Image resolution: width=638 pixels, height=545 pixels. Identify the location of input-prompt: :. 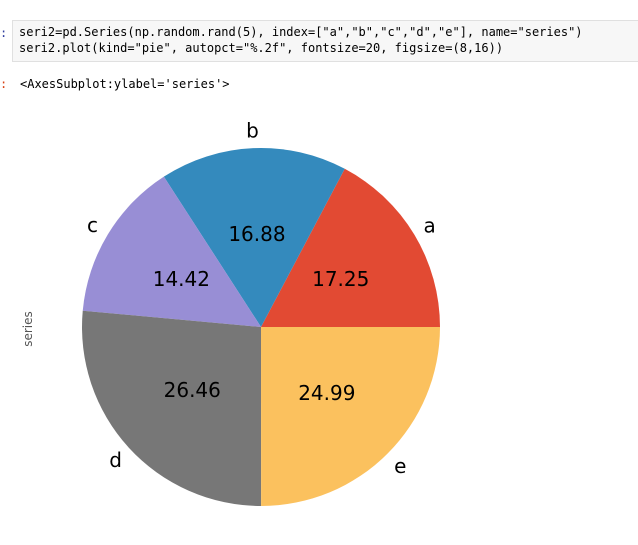
(4, 33).